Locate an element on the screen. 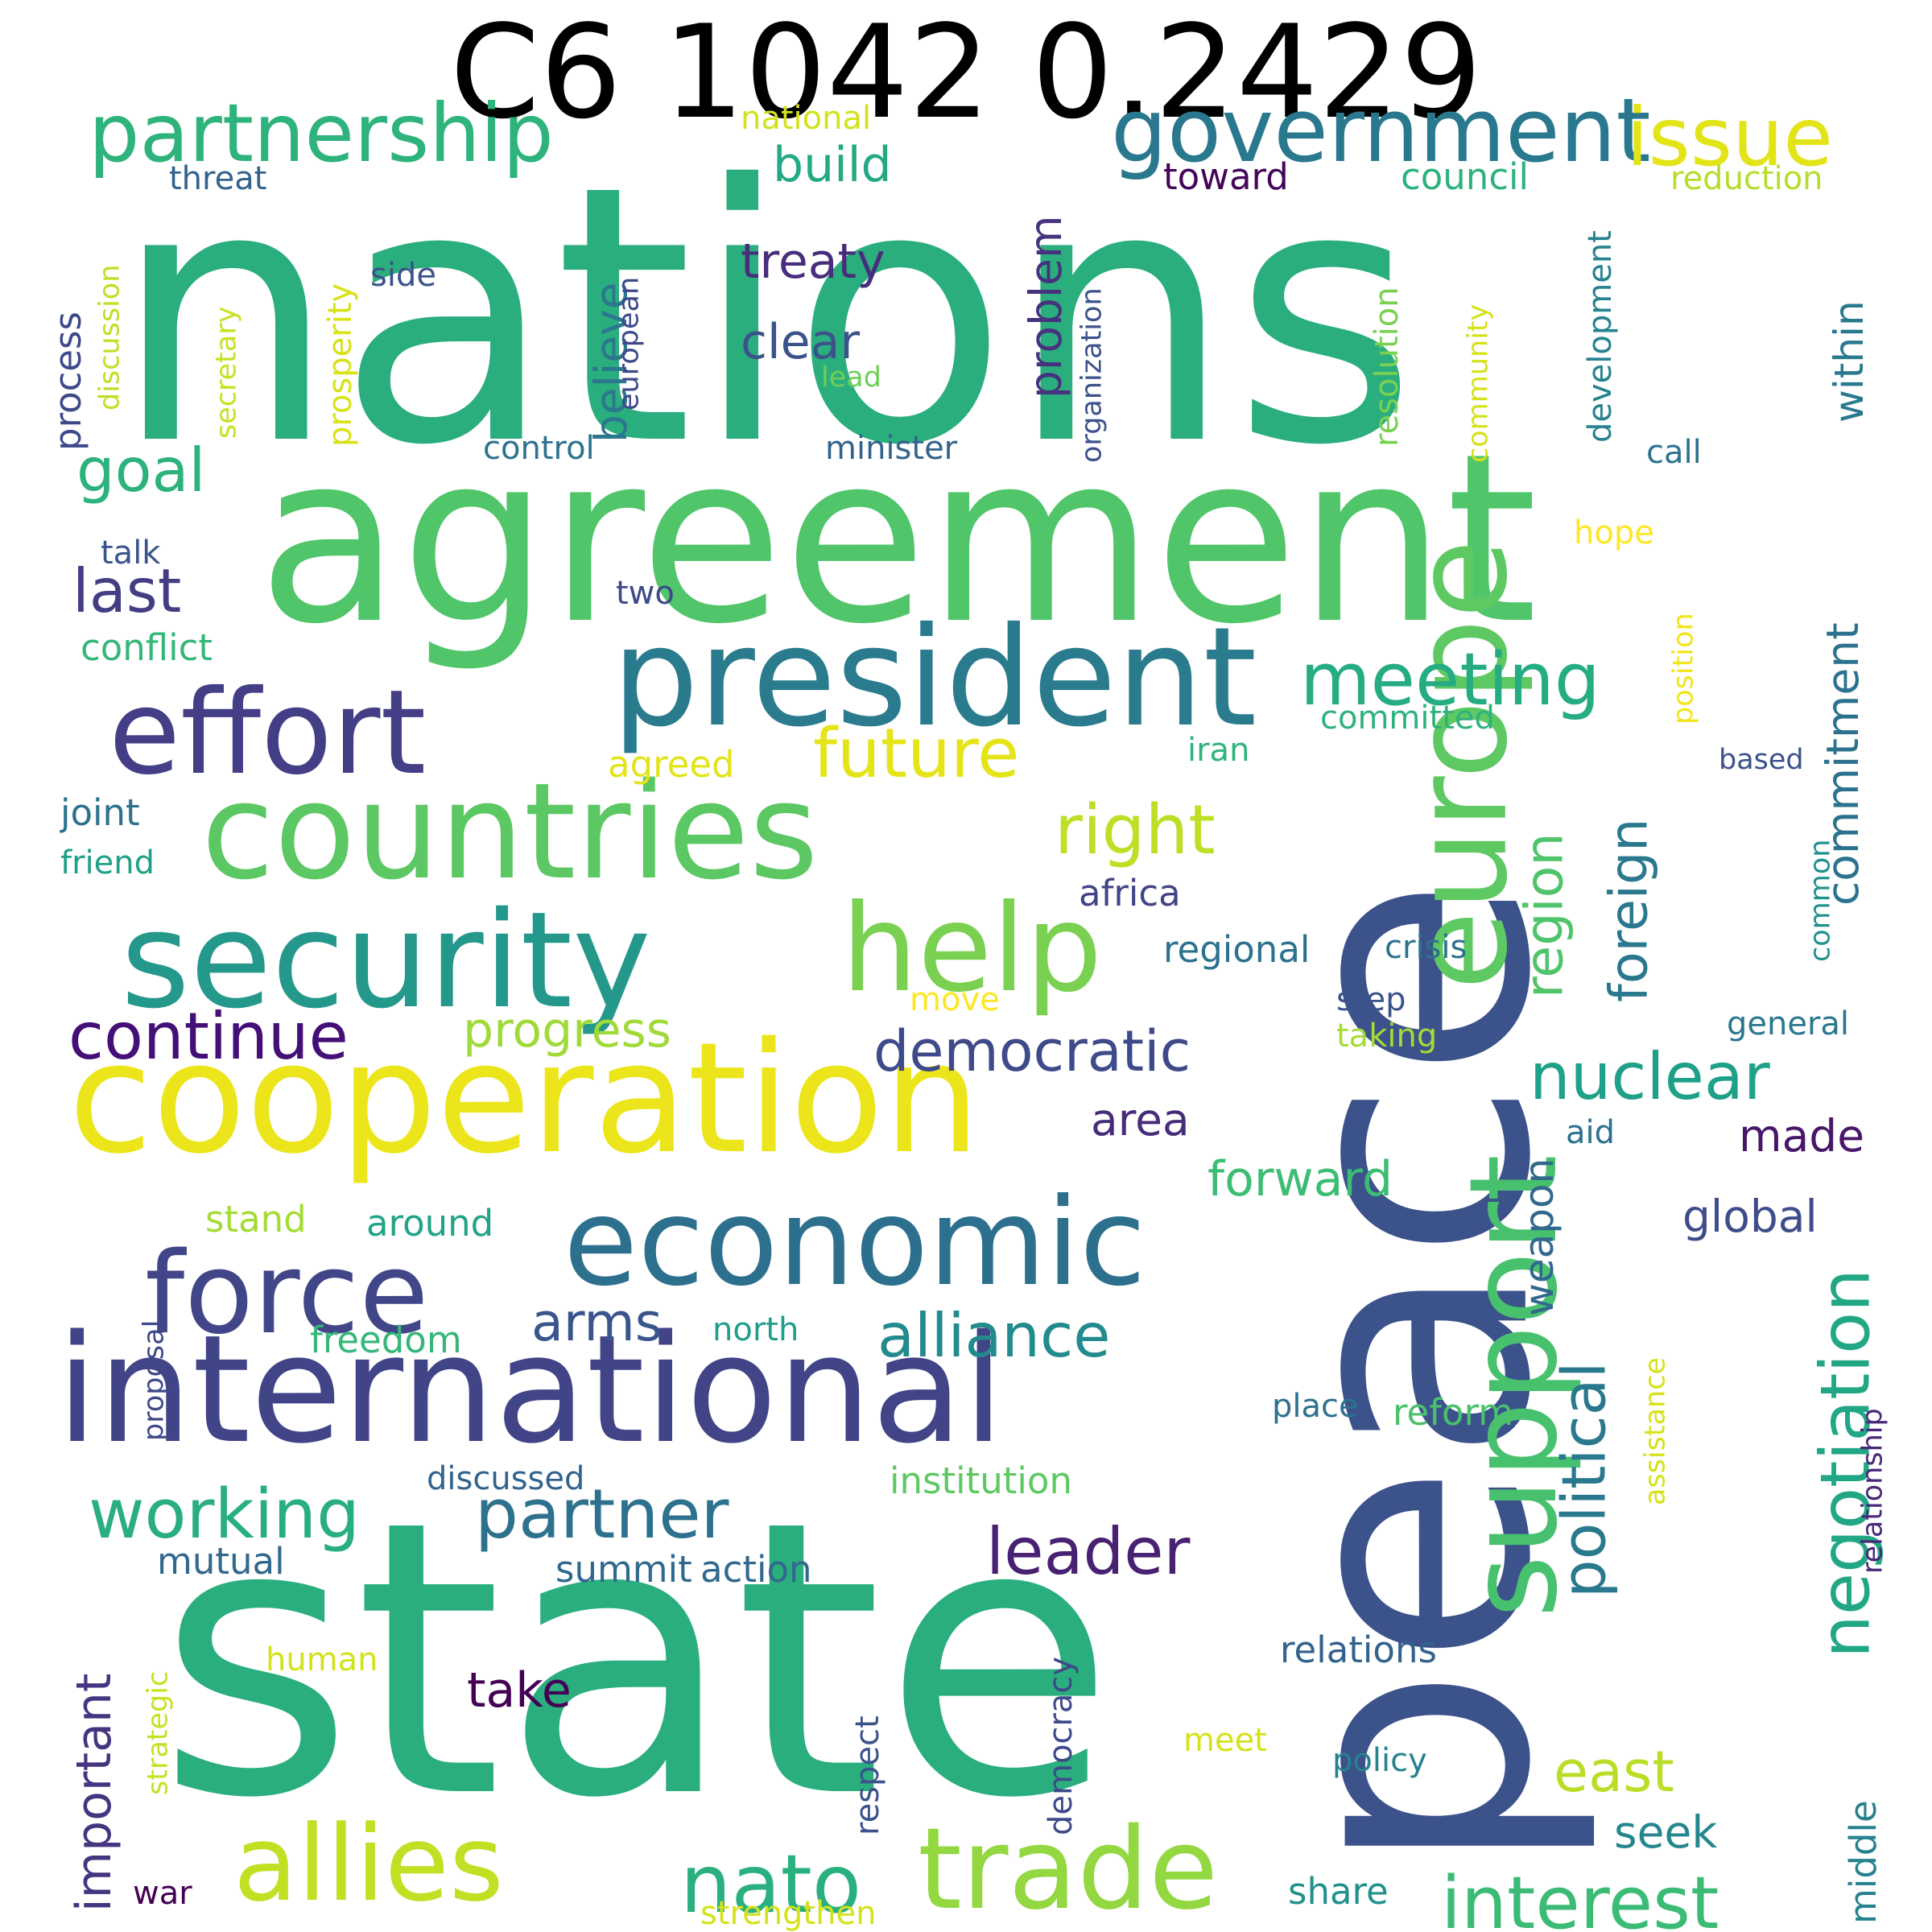 This screenshot has height=1932, width=1932. word-democracy: democracy is located at coordinates (1061, 1746).